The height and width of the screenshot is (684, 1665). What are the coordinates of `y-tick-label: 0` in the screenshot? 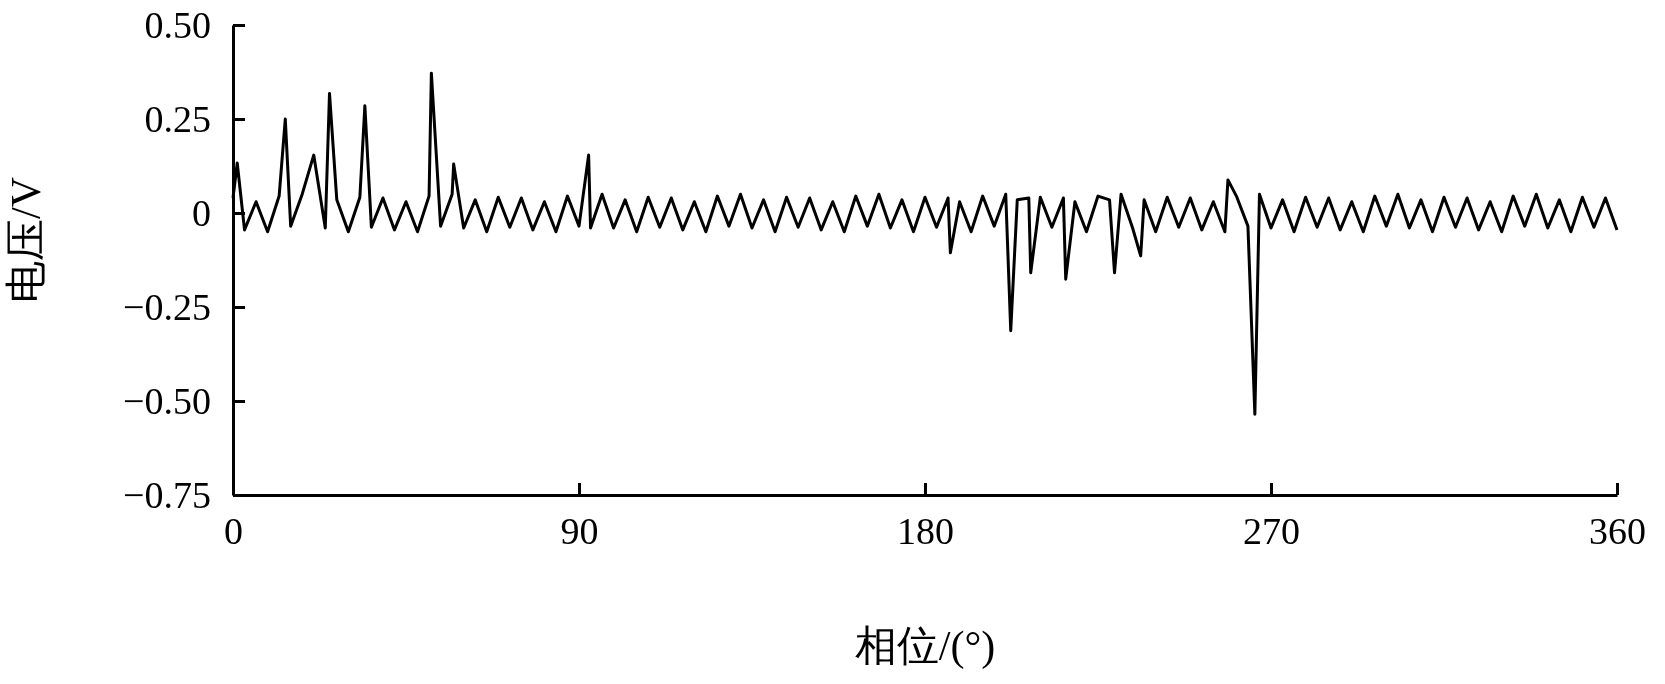 It's located at (201, 212).